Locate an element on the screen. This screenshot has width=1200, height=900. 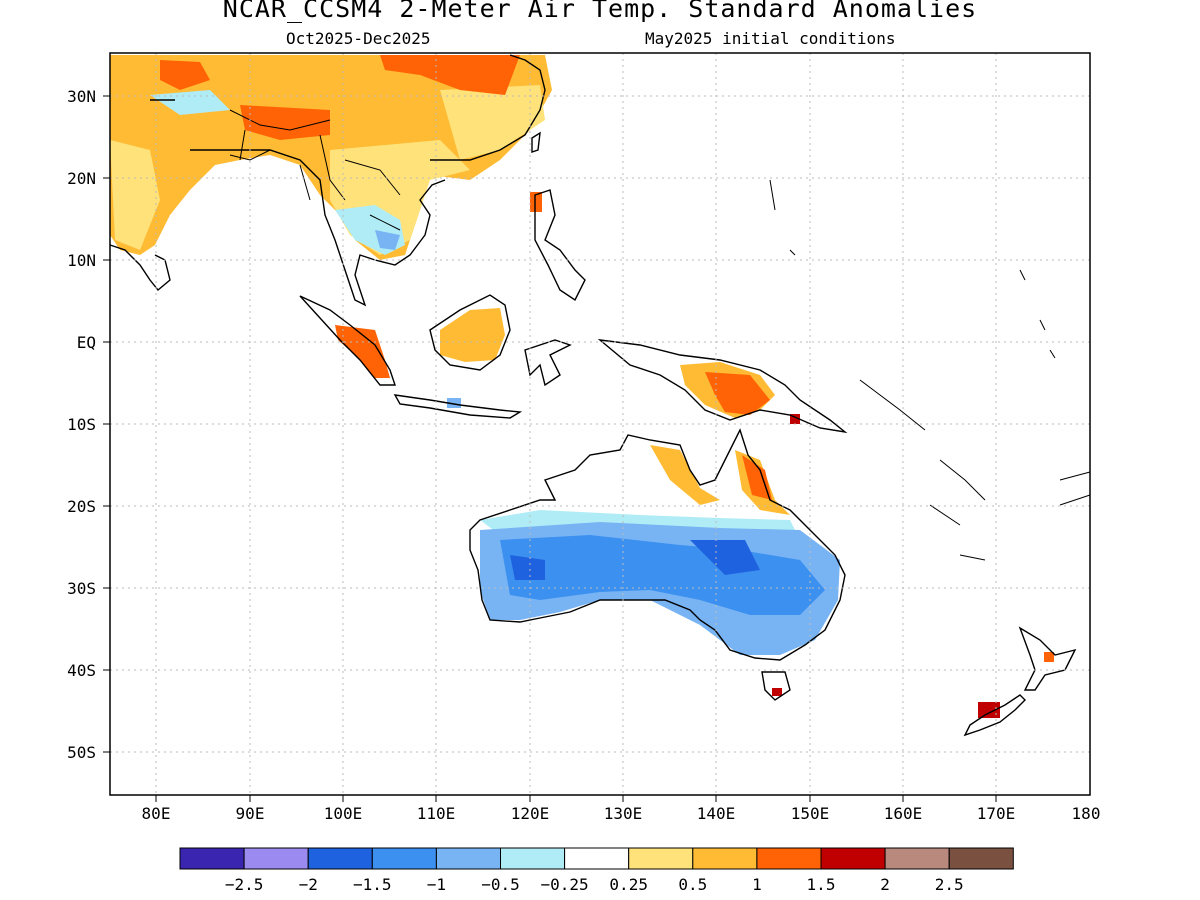
philippines is located at coordinates (560, 245).